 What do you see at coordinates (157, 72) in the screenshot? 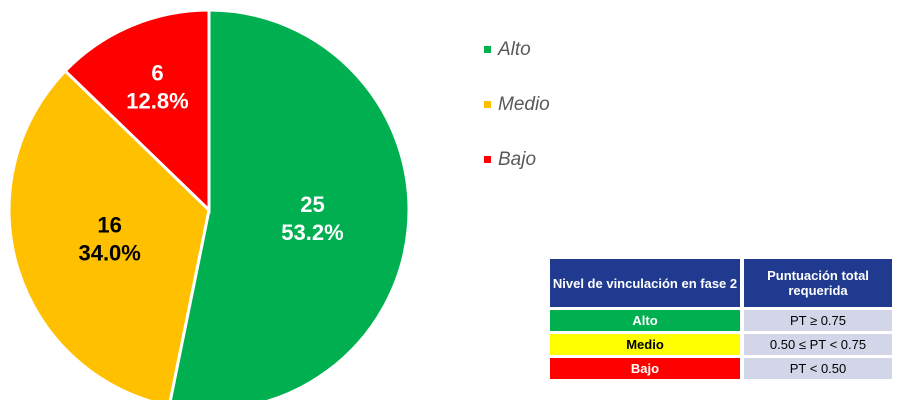
I see `value-label: 6` at bounding box center [157, 72].